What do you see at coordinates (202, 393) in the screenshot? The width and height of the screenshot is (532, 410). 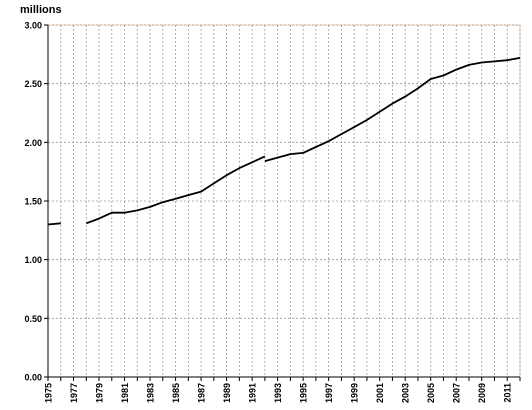 I see `x-tick-label: 1987` at bounding box center [202, 393].